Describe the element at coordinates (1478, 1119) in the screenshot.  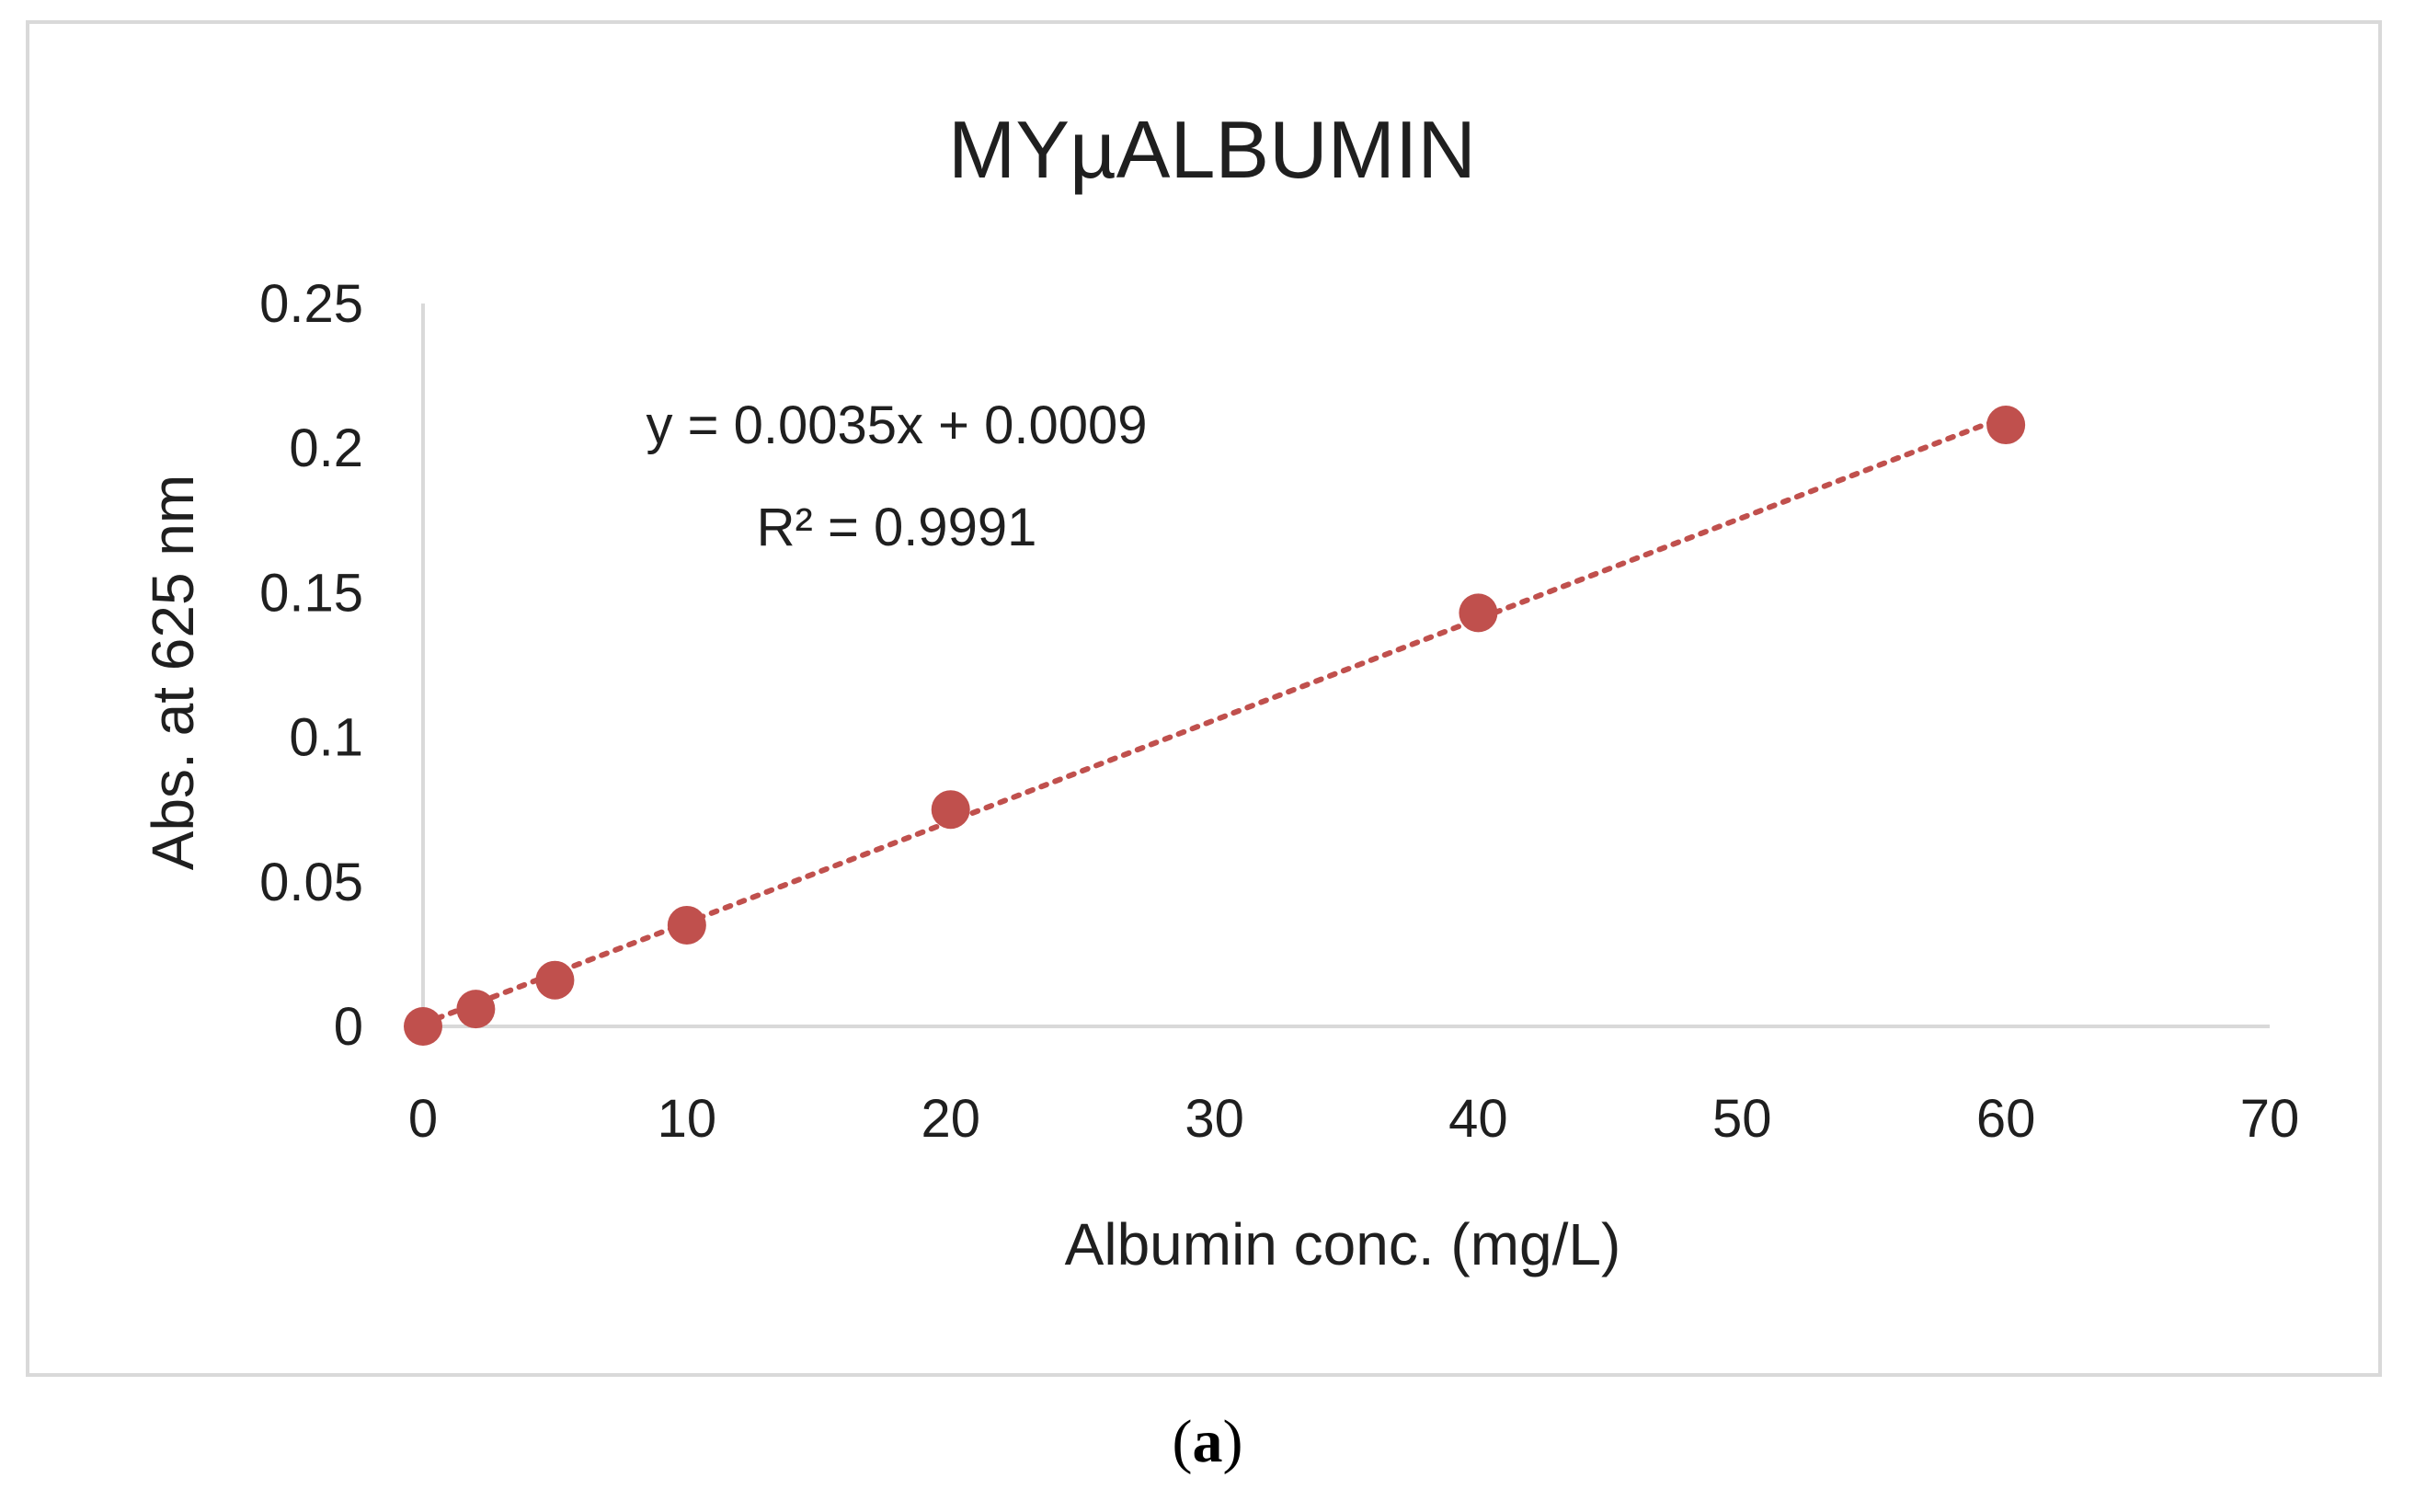
I see `x-tick-label: 40` at that location.